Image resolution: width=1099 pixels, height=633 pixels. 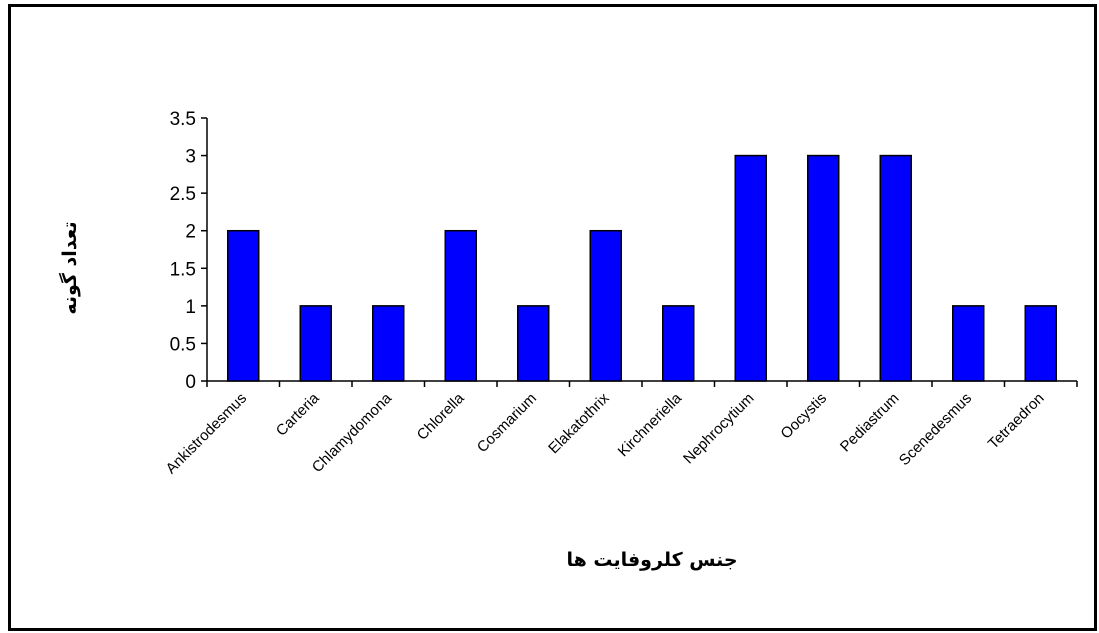 I want to click on y-tick-label: 3.5, so click(x=183, y=119).